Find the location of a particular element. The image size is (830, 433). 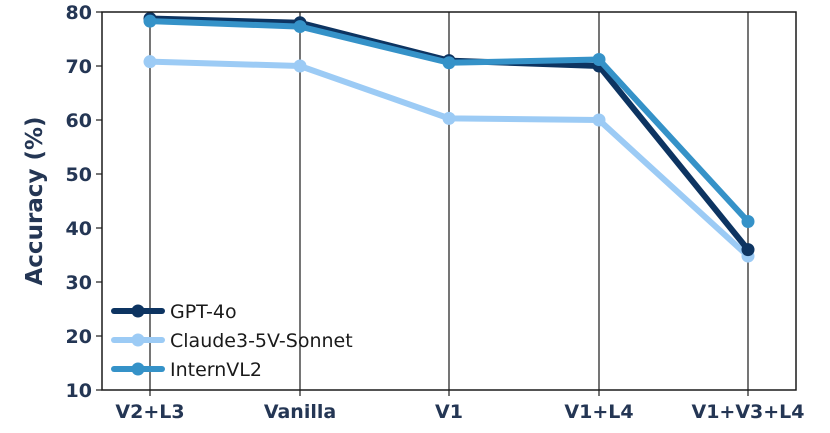

legend-label-3: InternVL2 is located at coordinates (216, 370).